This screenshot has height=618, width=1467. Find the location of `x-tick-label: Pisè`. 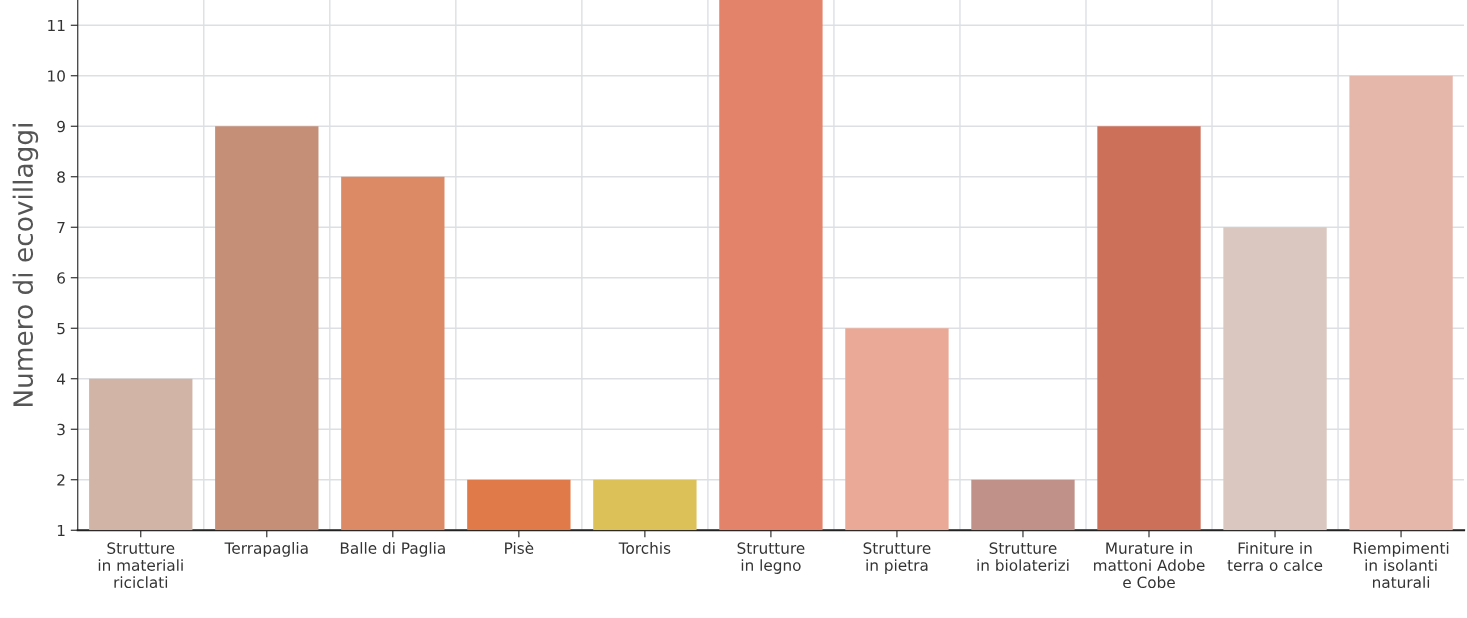

x-tick-label: Pisè is located at coordinates (519, 547).